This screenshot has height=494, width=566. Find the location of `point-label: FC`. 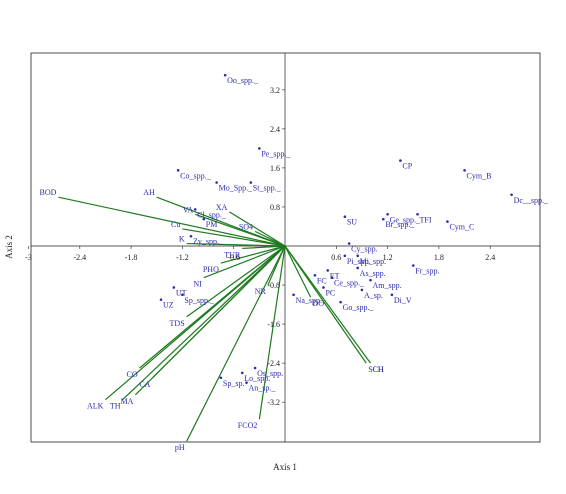

point-label: FC is located at coordinates (322, 280).